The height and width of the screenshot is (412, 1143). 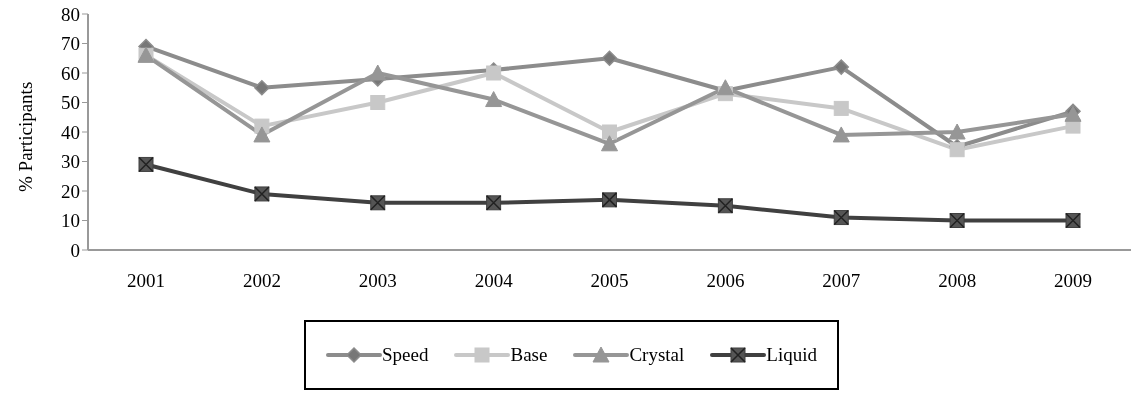 What do you see at coordinates (70, 221) in the screenshot?
I see `y-tick-label: 10` at bounding box center [70, 221].